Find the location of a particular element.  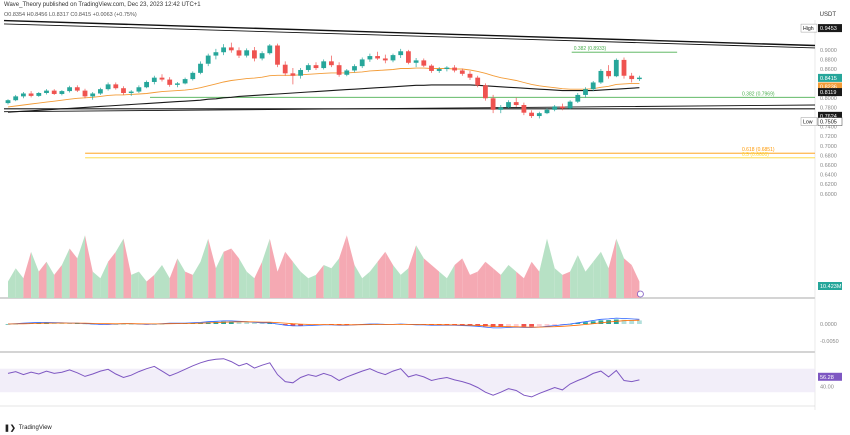

label-high: 0.9453 is located at coordinates (828, 29).